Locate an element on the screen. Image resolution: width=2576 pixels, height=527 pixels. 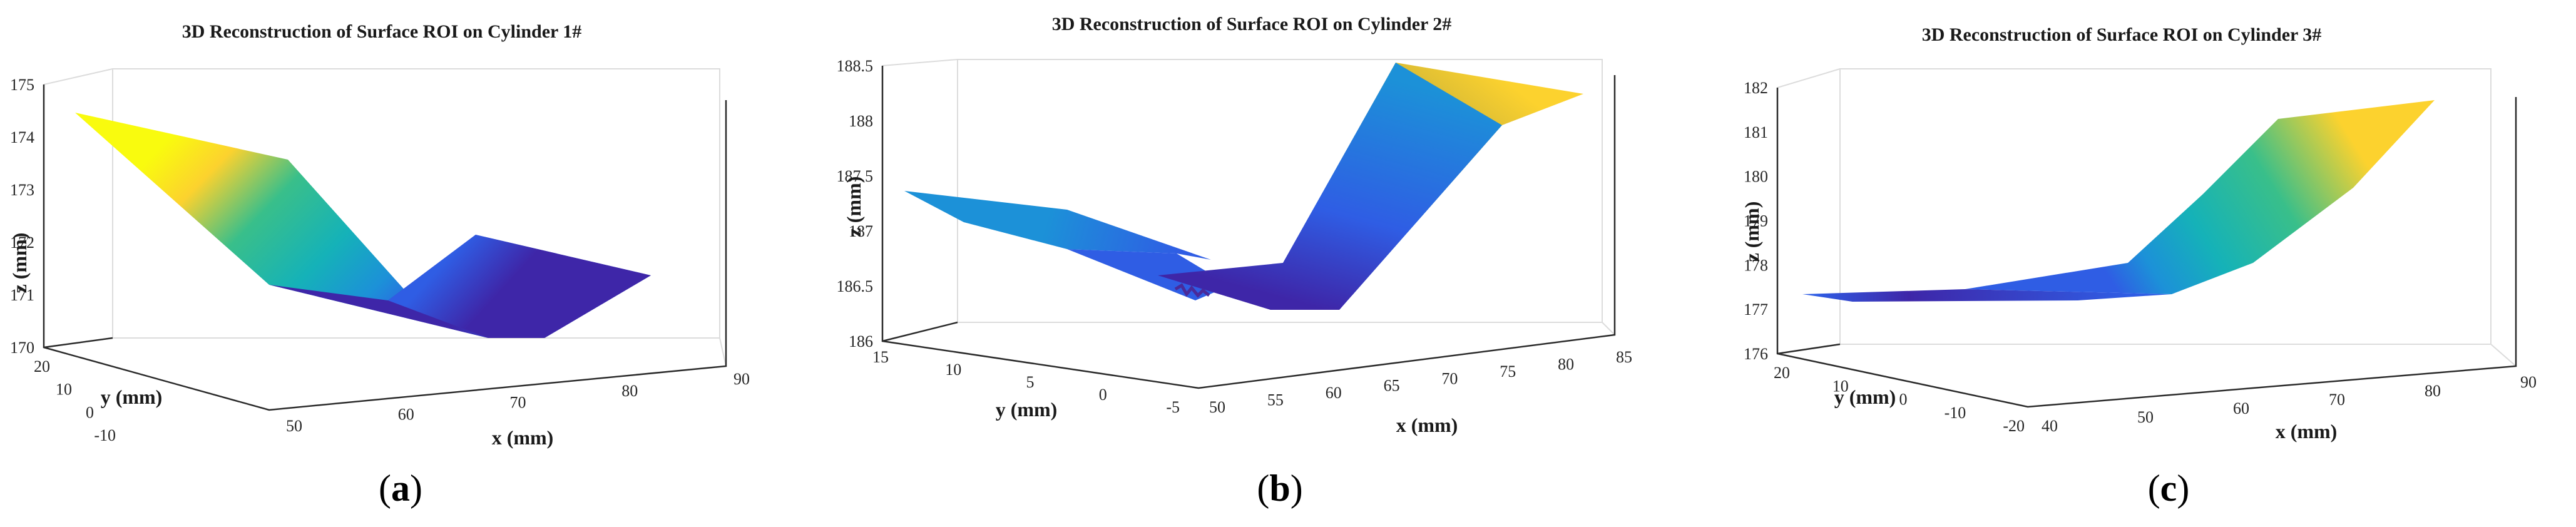
x-tick-b: 75 is located at coordinates (1508, 371).